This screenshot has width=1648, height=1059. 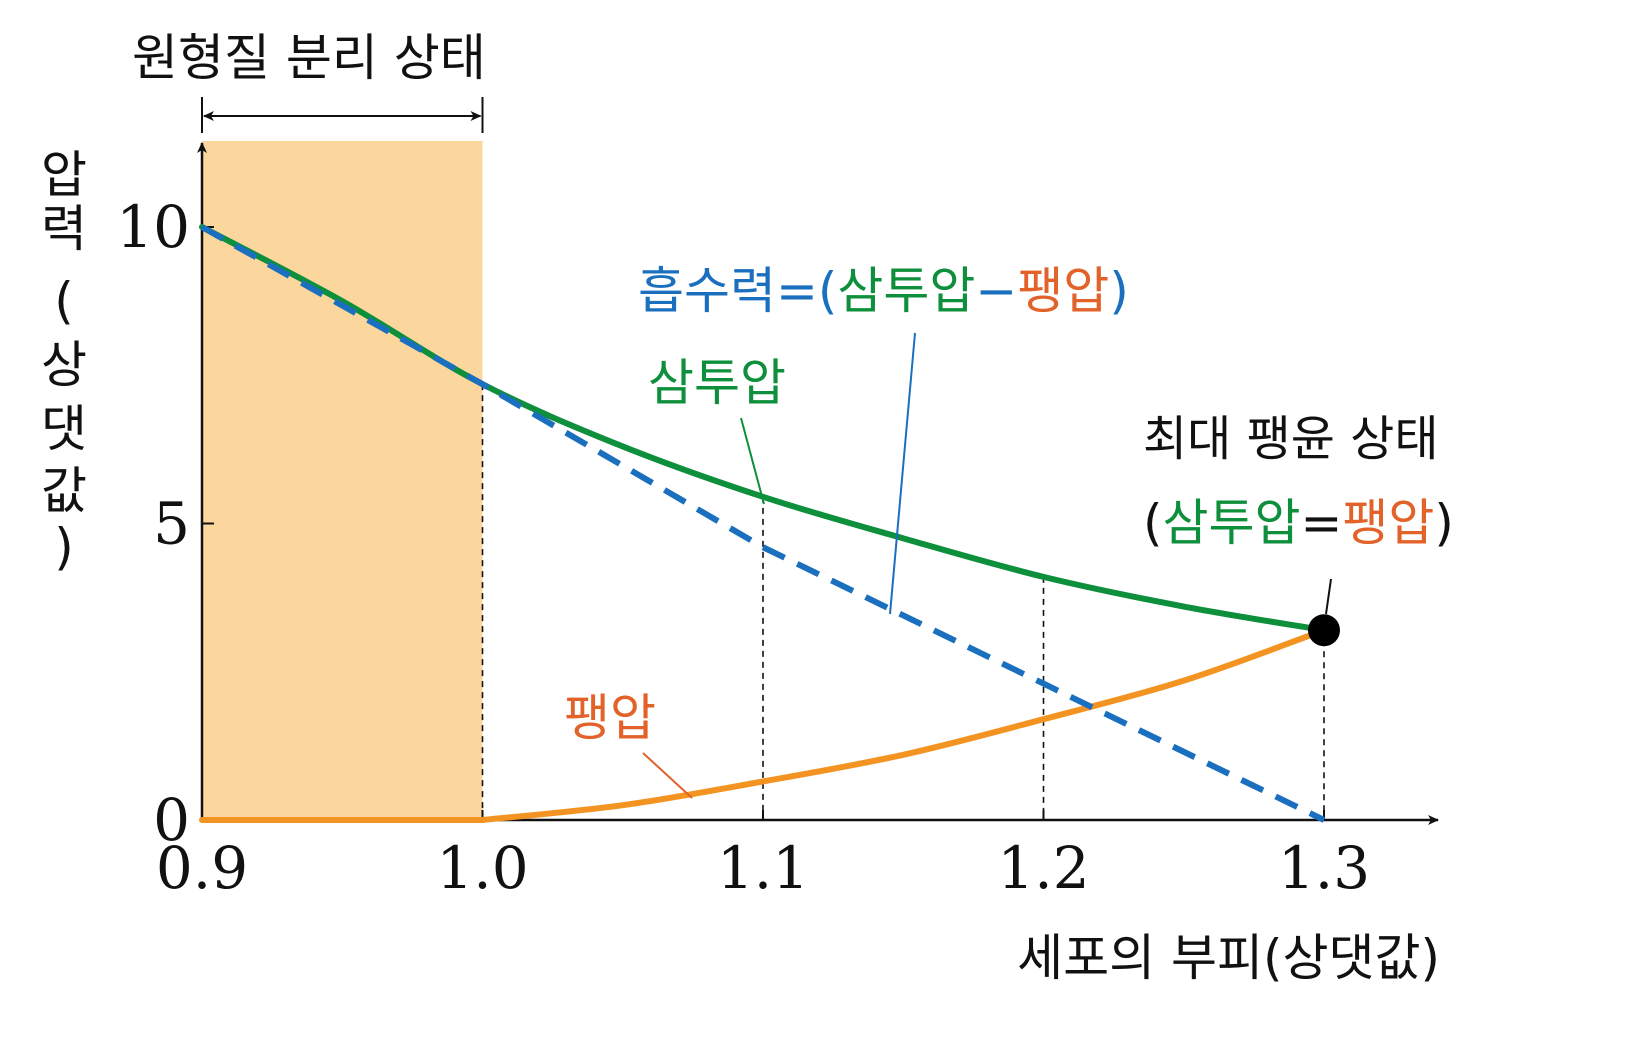 I want to click on equation-lhs: 흡수력, so click(x=707, y=291).